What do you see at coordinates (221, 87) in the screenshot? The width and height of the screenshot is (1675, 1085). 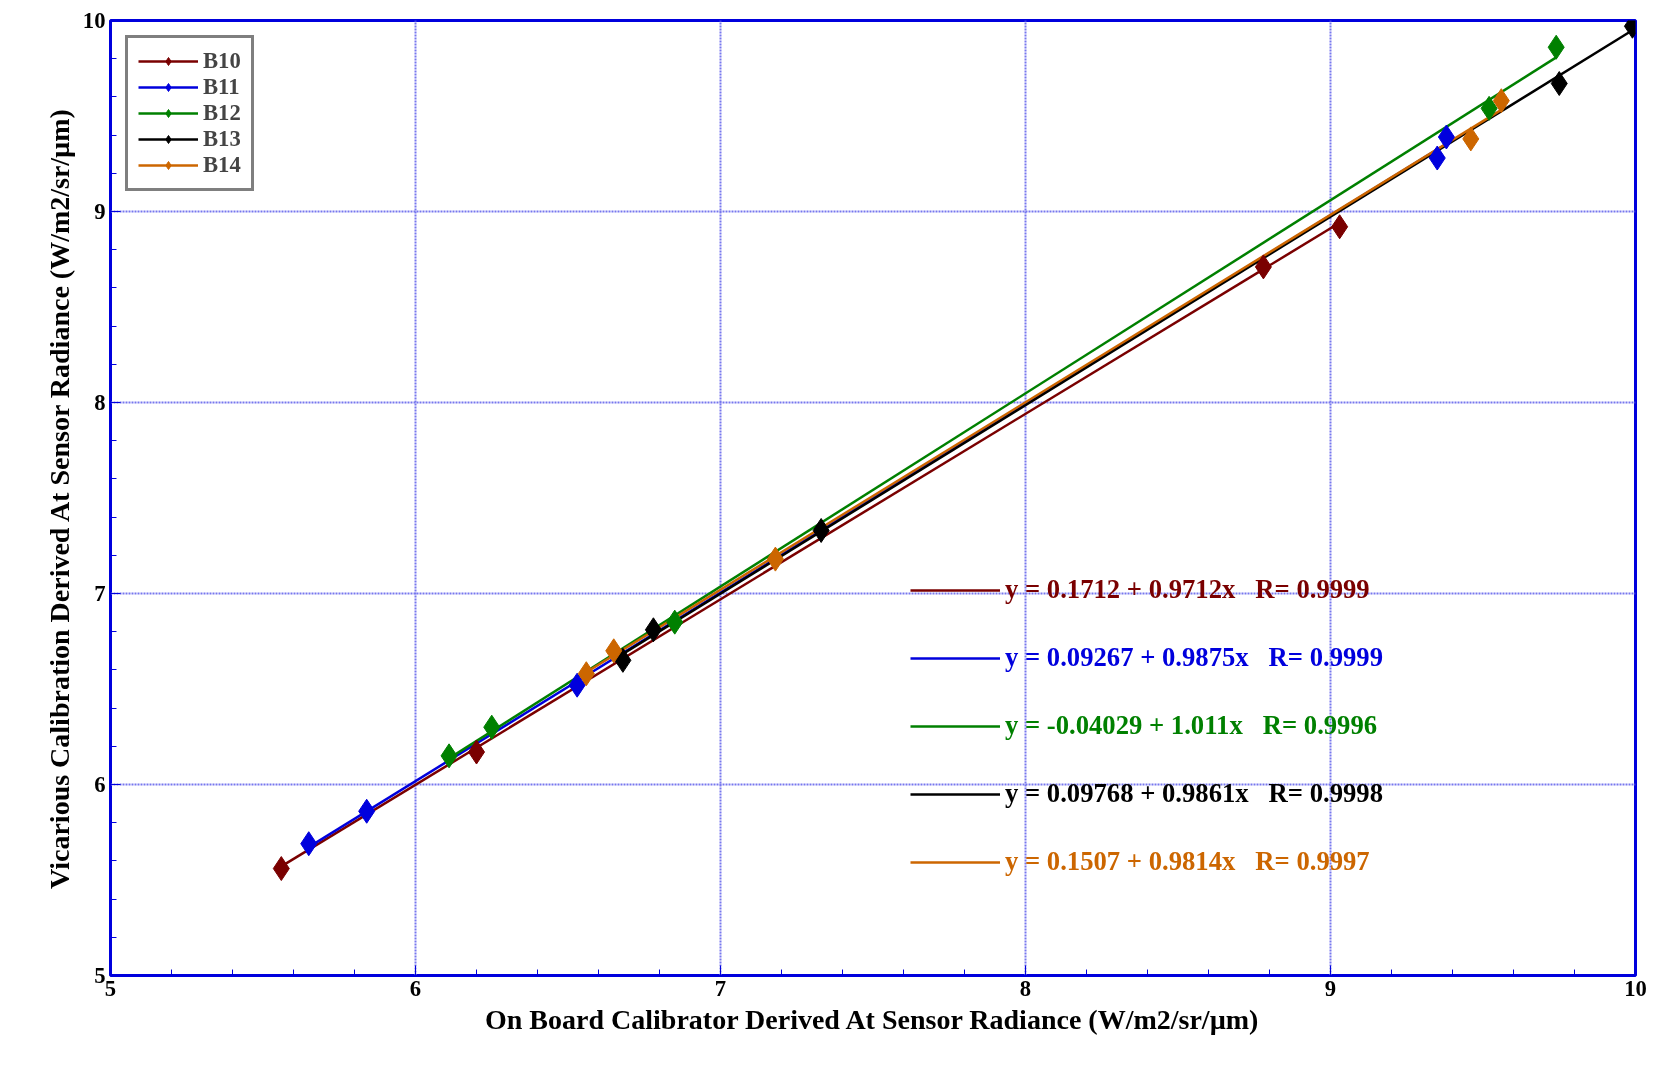 I see `legend-label: B11` at bounding box center [221, 87].